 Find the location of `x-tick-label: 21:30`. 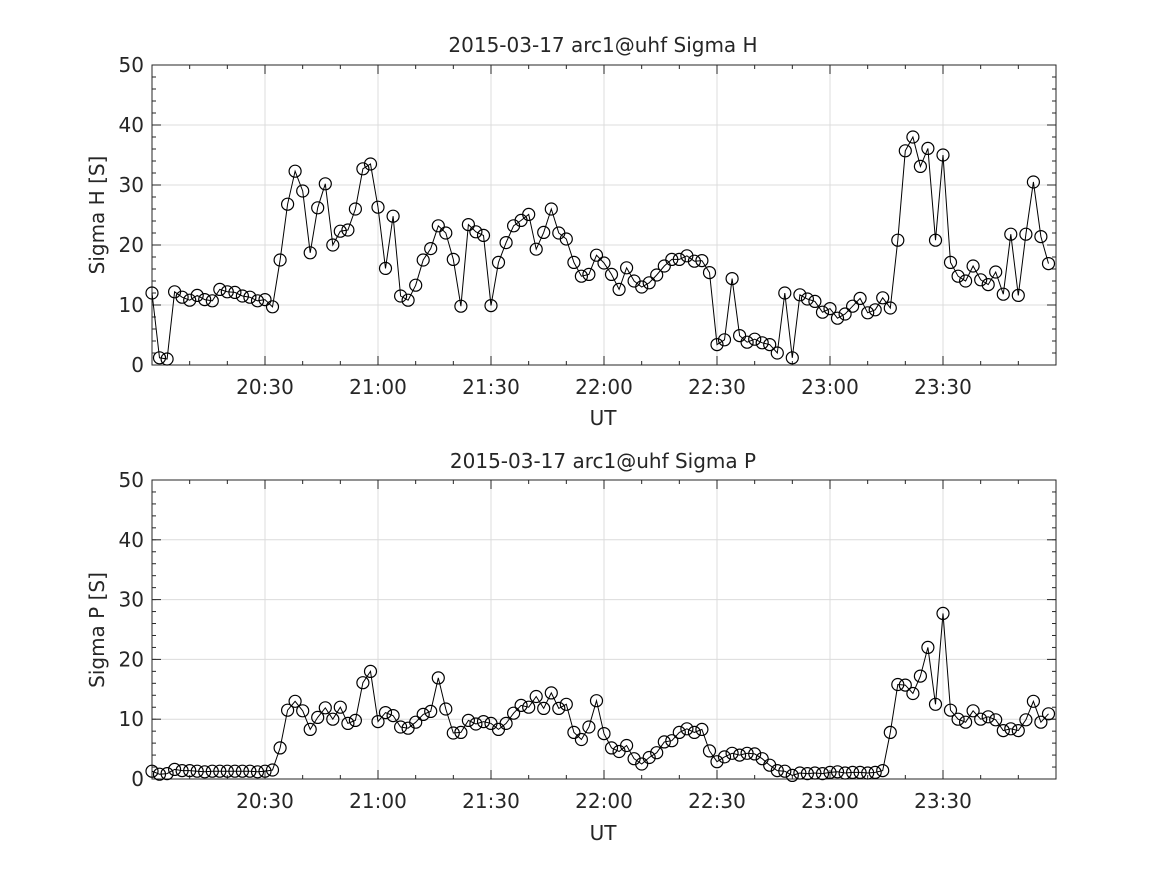

x-tick-label: 21:30 is located at coordinates (491, 801).